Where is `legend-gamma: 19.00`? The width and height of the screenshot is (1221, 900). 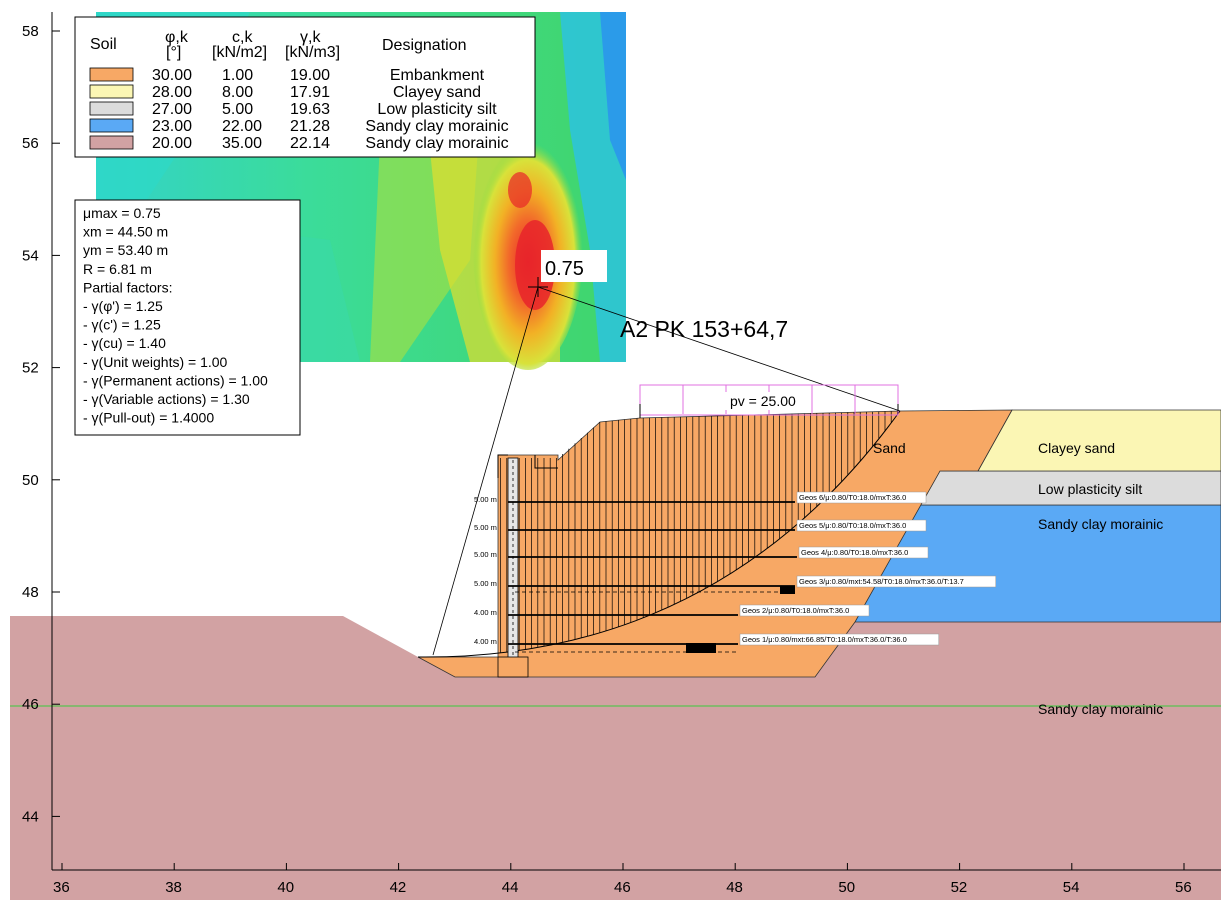
legend-gamma: 19.00 is located at coordinates (310, 75).